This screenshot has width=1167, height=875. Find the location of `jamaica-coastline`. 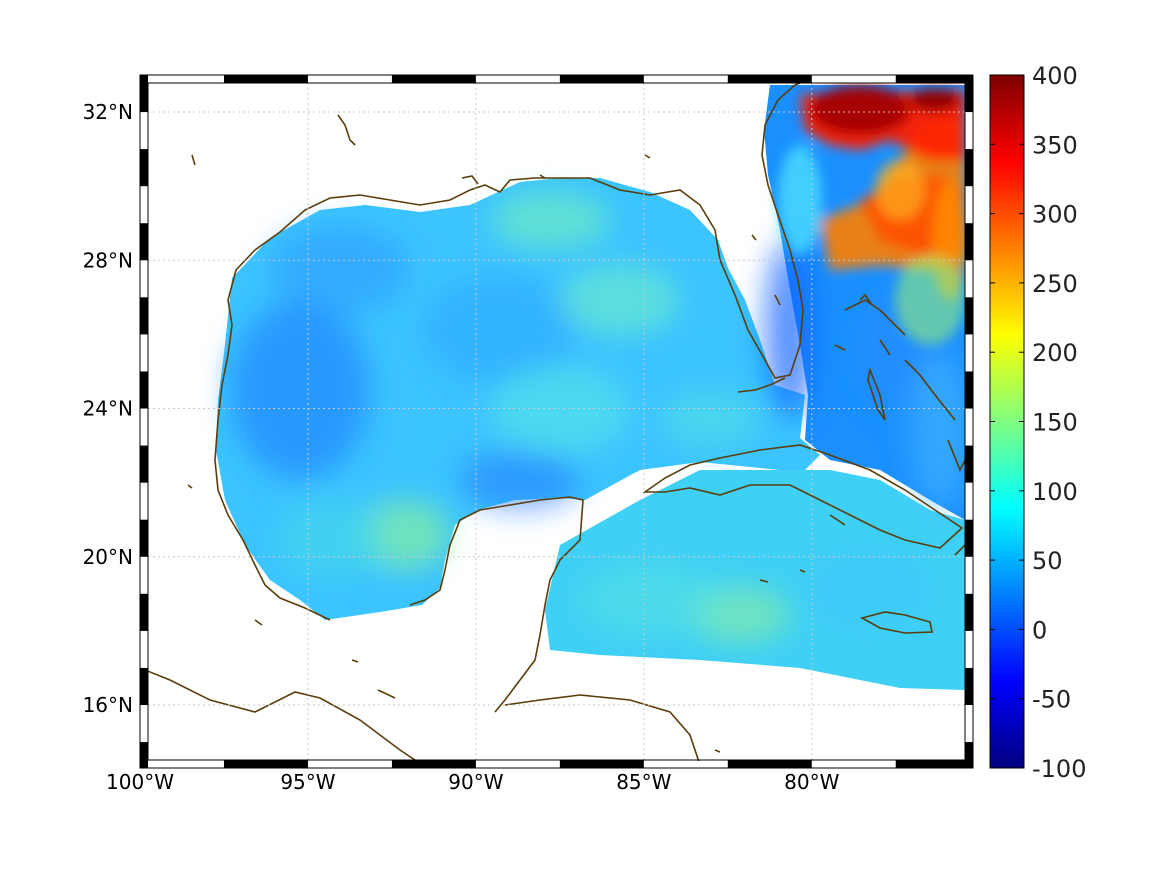

jamaica-coastline is located at coordinates (896, 622).